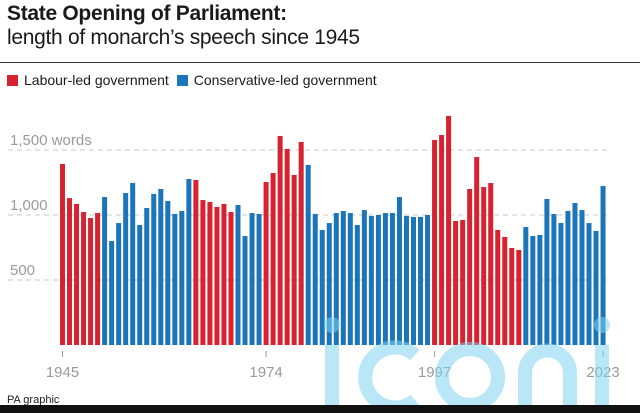 The image size is (640, 413). I want to click on legend-item-conservative: Conservative-led government, so click(276, 80).